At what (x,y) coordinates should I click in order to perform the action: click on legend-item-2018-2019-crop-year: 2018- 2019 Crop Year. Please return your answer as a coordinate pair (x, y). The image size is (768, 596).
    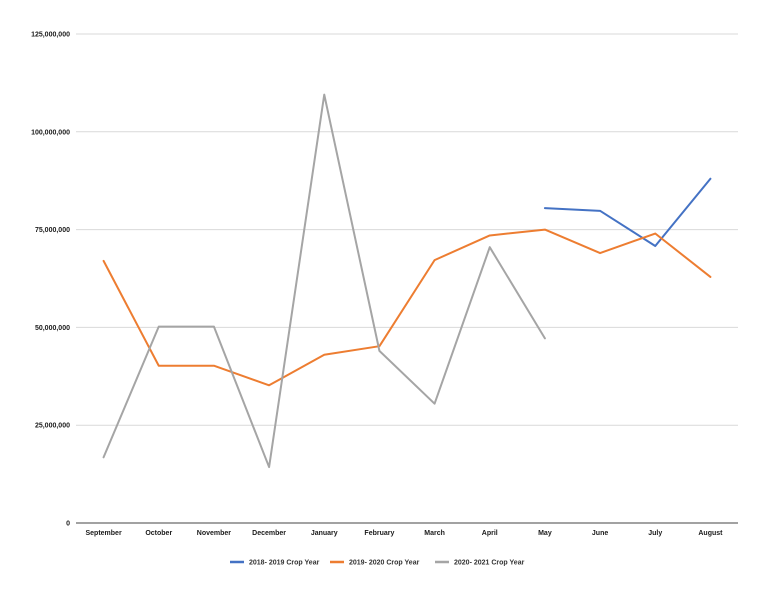
    Looking at the image, I should click on (275, 563).